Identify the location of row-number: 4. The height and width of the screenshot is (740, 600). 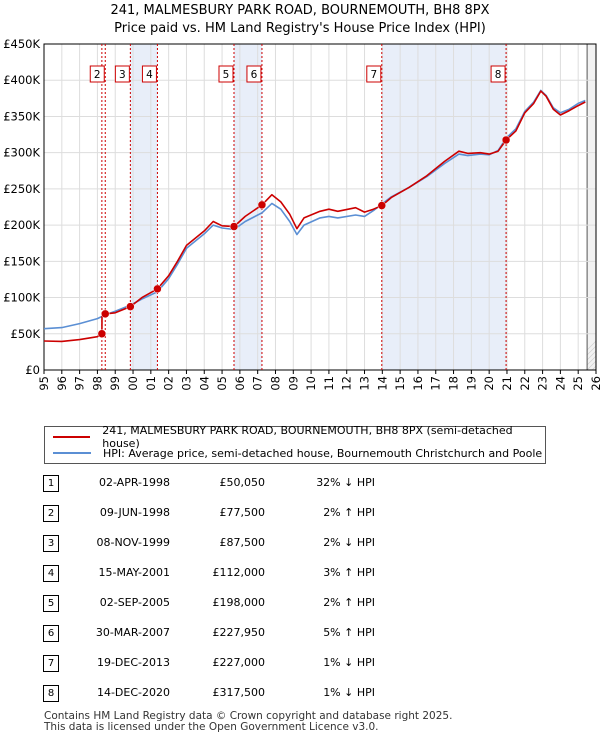
(51, 573).